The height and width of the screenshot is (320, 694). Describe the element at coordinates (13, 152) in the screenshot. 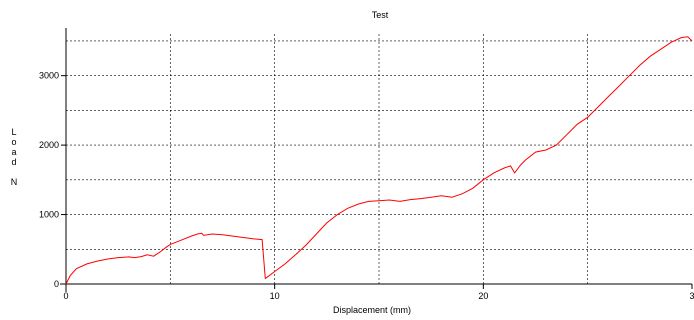

I see `y-axis-label-char: a` at that location.